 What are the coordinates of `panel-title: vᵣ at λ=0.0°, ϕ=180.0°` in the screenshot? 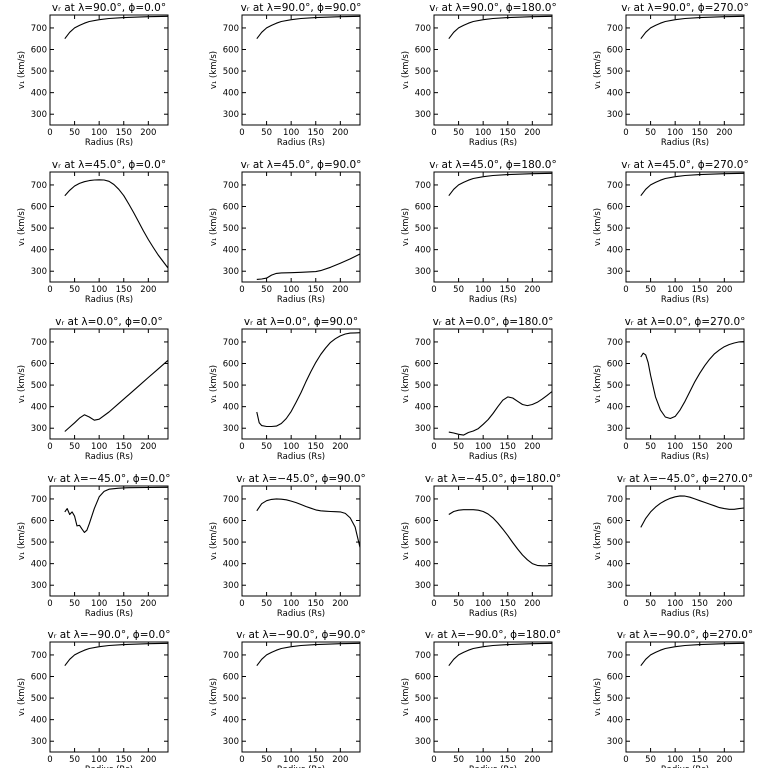 It's located at (493, 322).